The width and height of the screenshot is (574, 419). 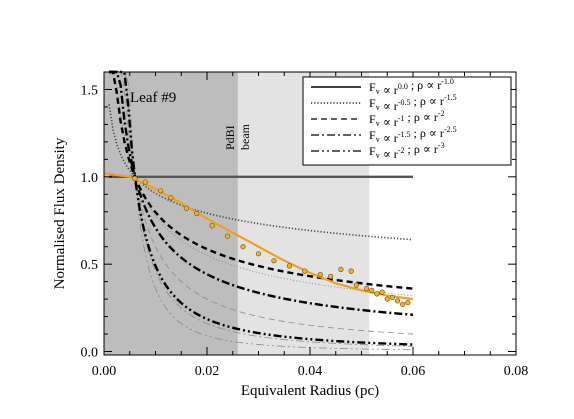 I want to click on legend-box, so click(x=407, y=121).